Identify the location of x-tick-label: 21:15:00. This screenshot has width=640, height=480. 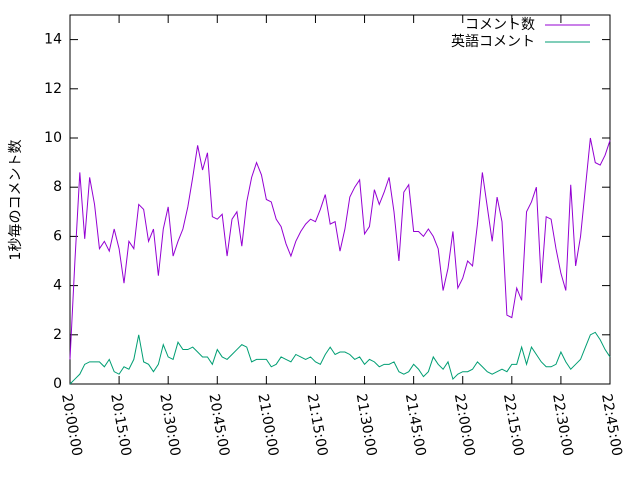
(317, 425).